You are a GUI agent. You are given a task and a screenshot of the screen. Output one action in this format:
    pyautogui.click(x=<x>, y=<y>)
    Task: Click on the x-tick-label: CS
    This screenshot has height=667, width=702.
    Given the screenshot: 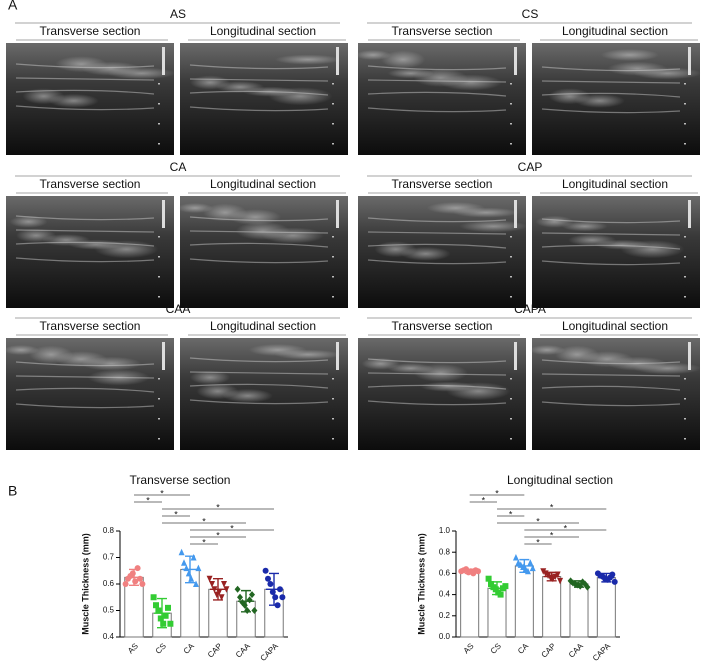 What is the action you would take?
    pyautogui.click(x=496, y=649)
    